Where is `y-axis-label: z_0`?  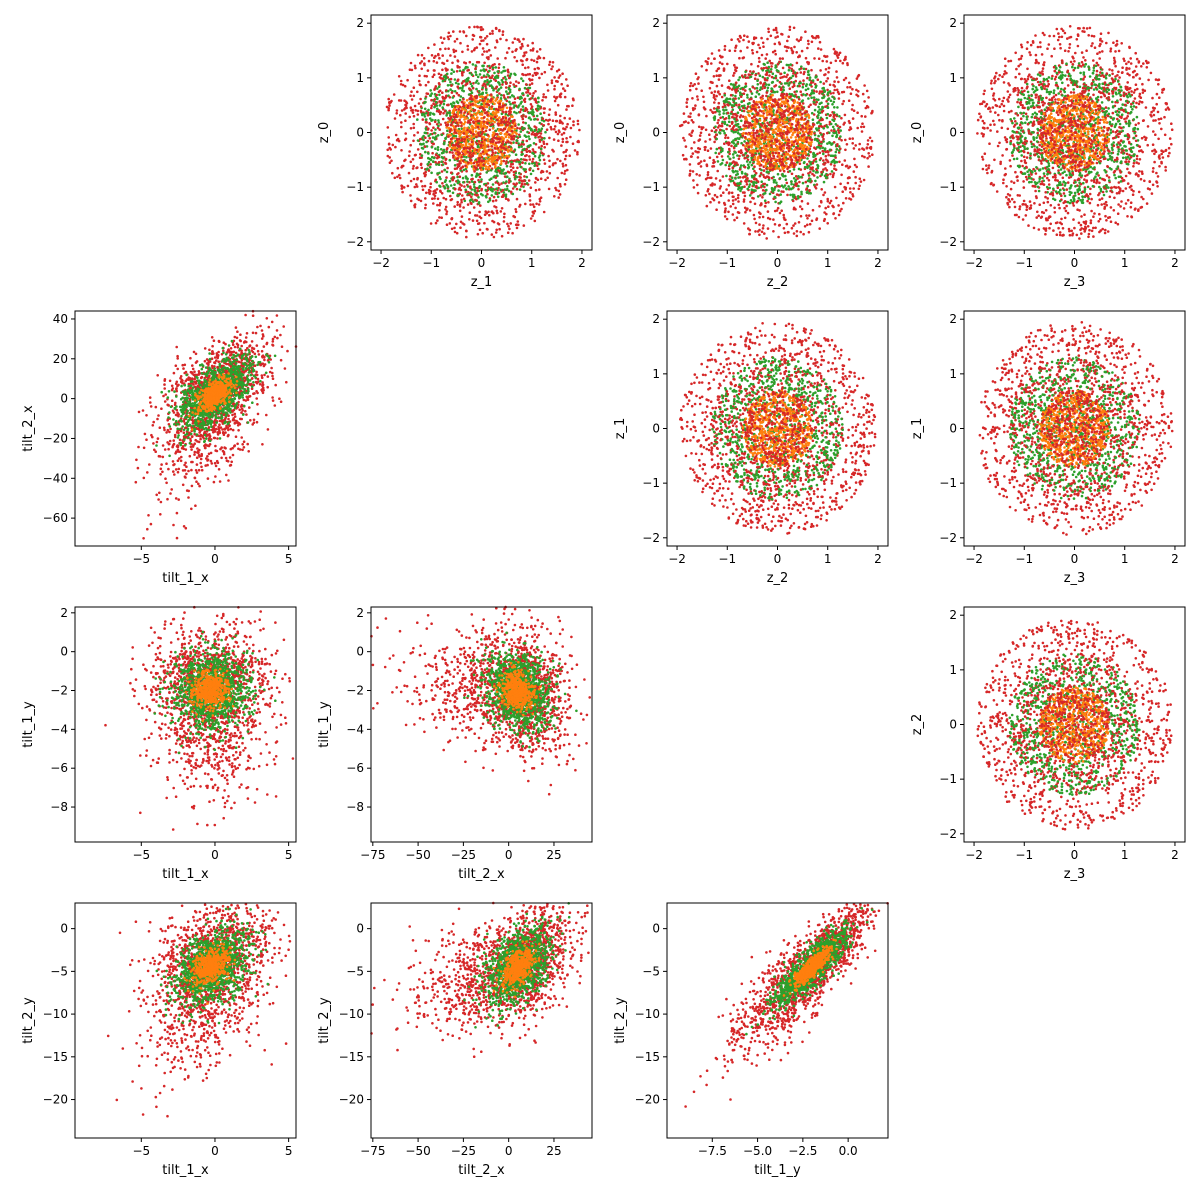 y-axis-label: z_0 is located at coordinates (324, 133).